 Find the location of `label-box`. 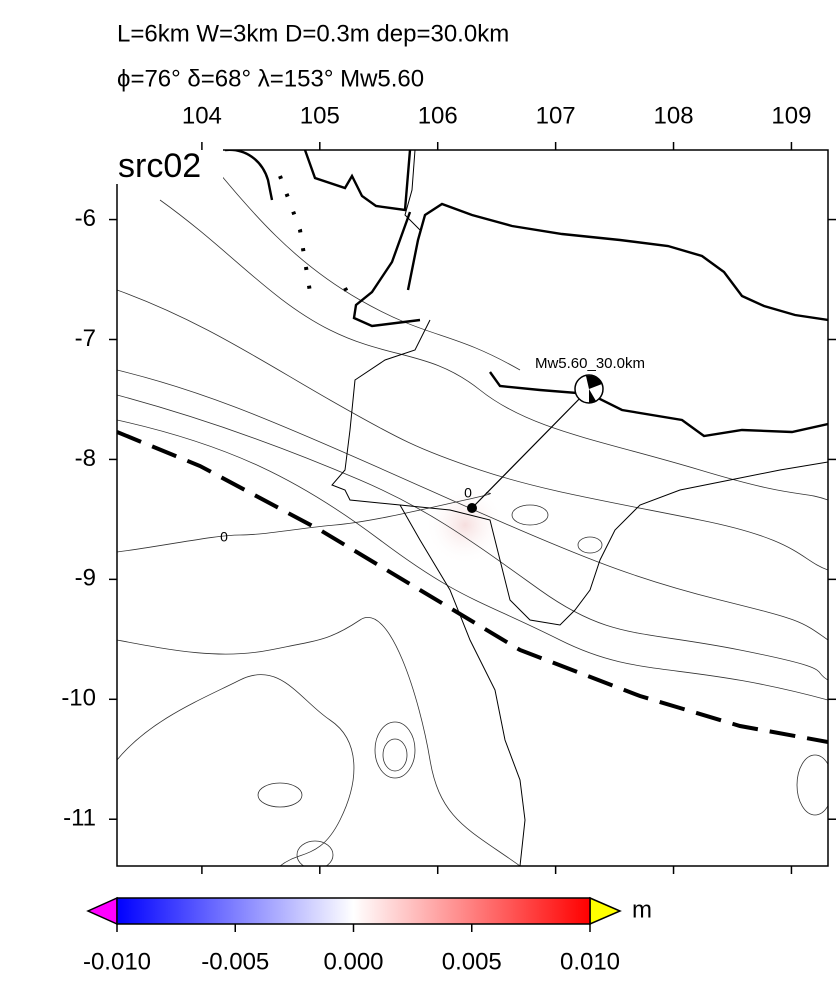

label-box is located at coordinates (168, 166).